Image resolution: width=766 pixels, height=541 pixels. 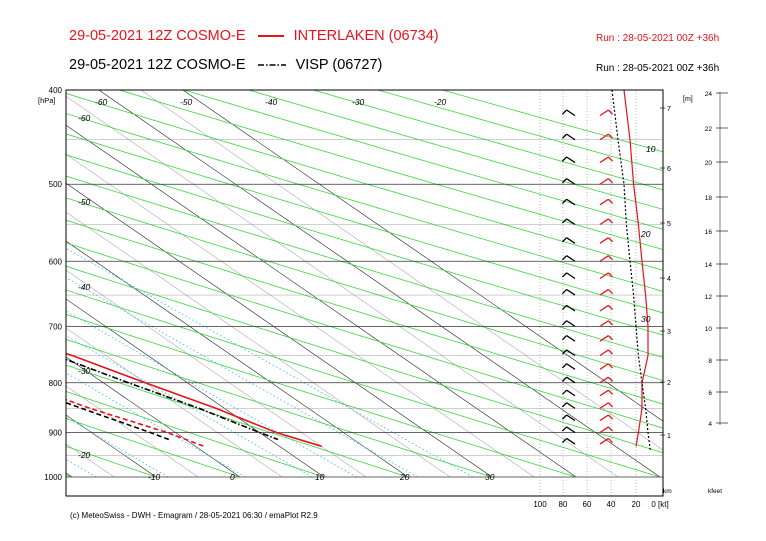 I want to click on kfeet-label: 20, so click(x=709, y=163).